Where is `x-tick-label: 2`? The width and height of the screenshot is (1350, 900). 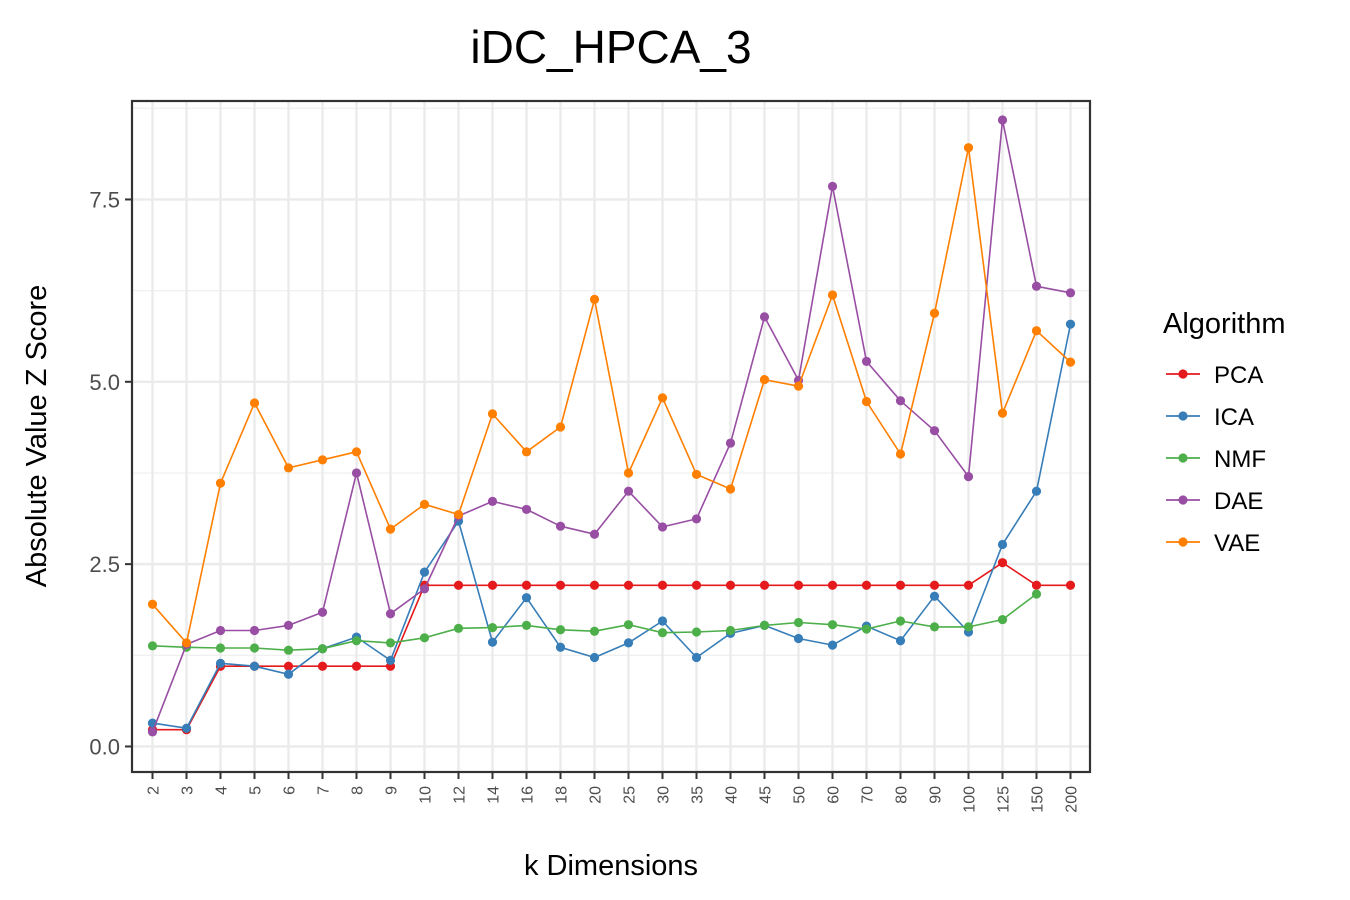 x-tick-label: 2 is located at coordinates (154, 790).